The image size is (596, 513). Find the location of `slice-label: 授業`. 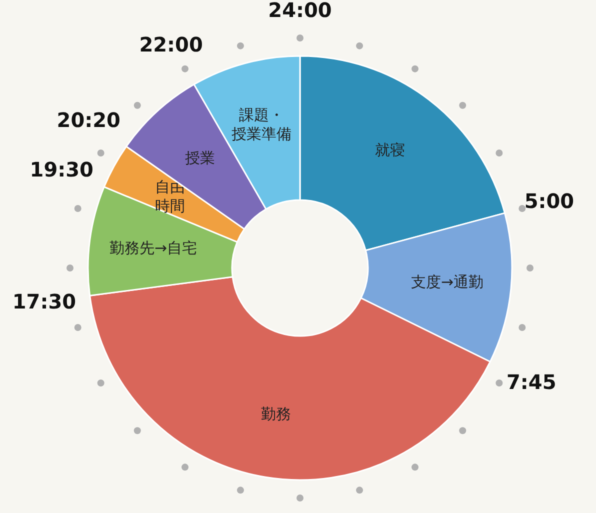

slice-label: 授業 is located at coordinates (200, 158).